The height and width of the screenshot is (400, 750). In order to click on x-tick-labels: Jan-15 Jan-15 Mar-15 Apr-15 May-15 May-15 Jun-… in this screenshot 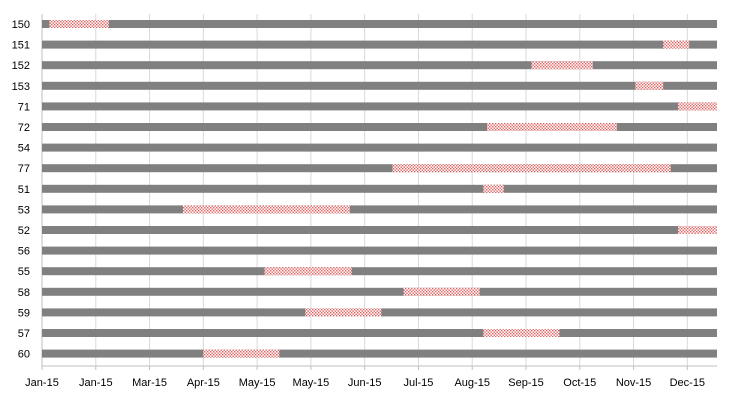, I will do `click(365, 383)`.